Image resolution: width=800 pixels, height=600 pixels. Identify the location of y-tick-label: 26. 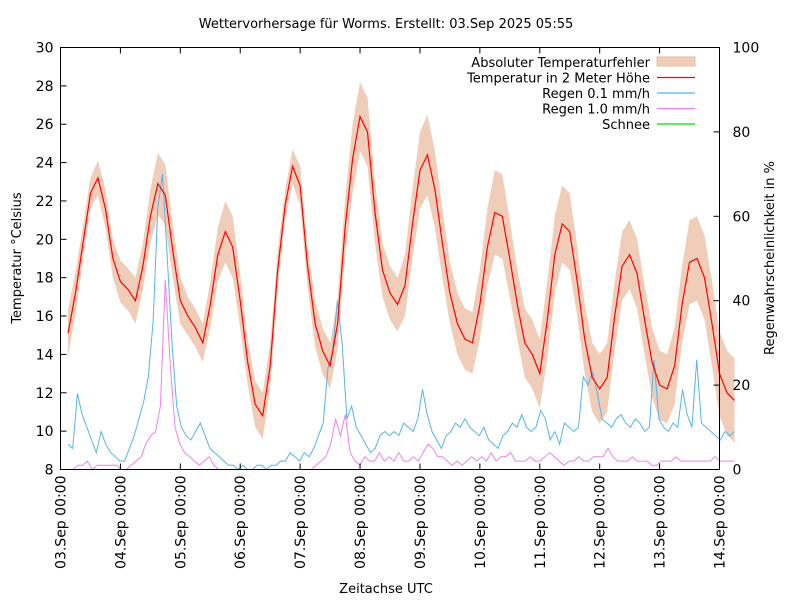
(45, 125).